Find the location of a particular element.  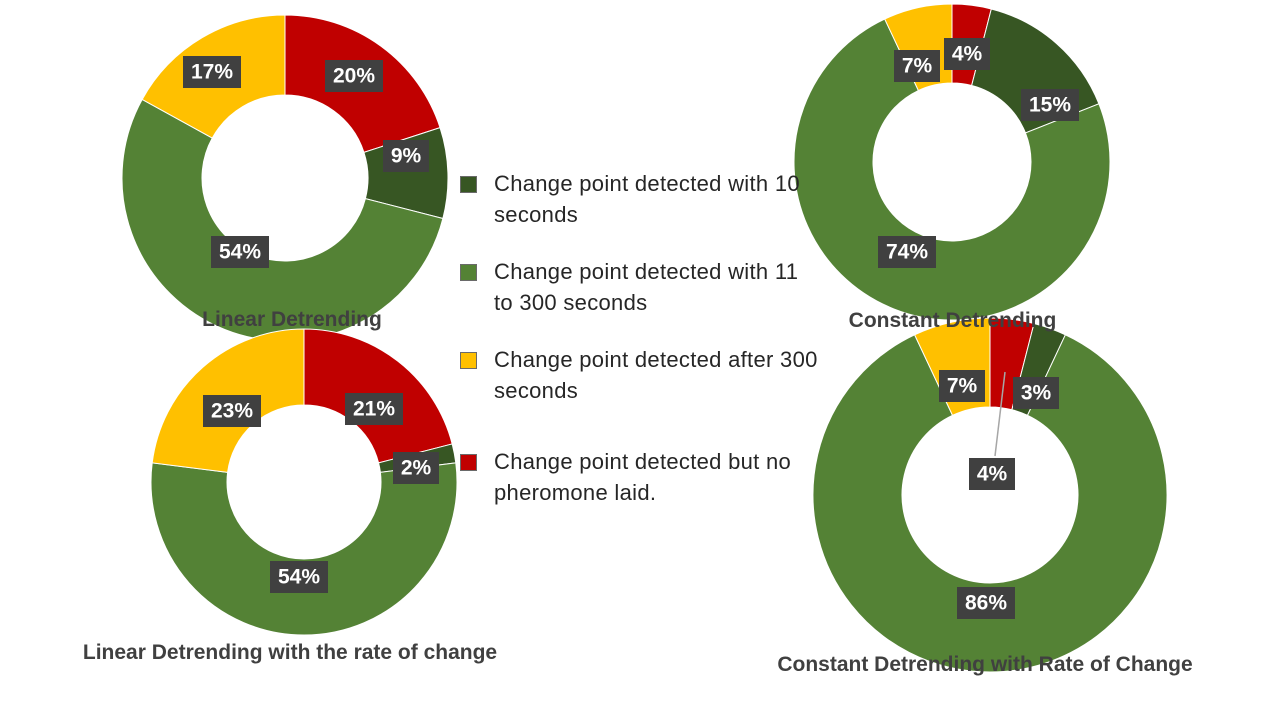

data-label-text: 23% is located at coordinates (232, 411).